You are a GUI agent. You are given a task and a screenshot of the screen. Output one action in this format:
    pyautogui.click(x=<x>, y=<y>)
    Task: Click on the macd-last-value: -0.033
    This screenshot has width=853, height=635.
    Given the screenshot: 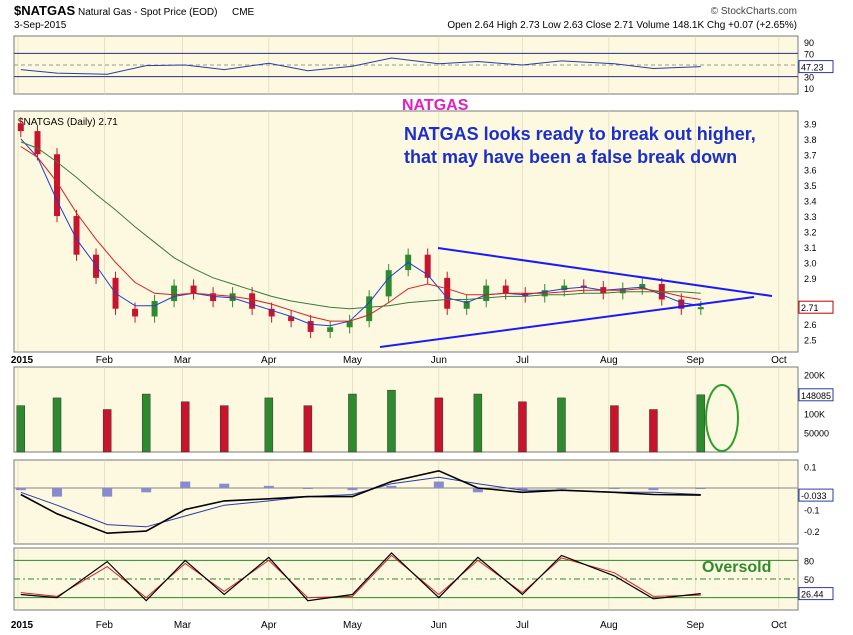 What is the action you would take?
    pyautogui.click(x=814, y=496)
    